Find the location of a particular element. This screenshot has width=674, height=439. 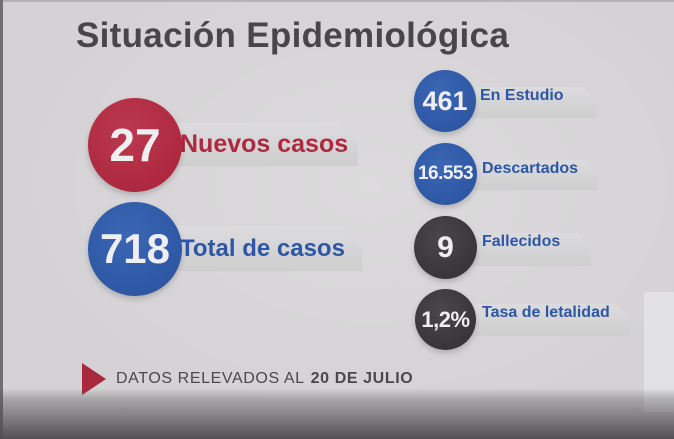

en-estudio-banner: En Estudio is located at coordinates (532, 102).